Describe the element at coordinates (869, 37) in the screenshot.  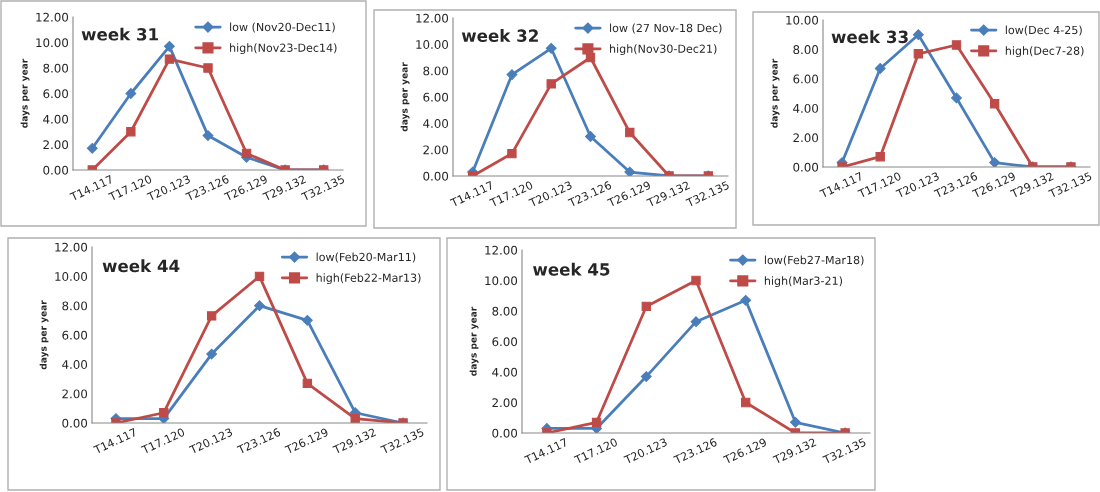
I see `text: week 33` at that location.